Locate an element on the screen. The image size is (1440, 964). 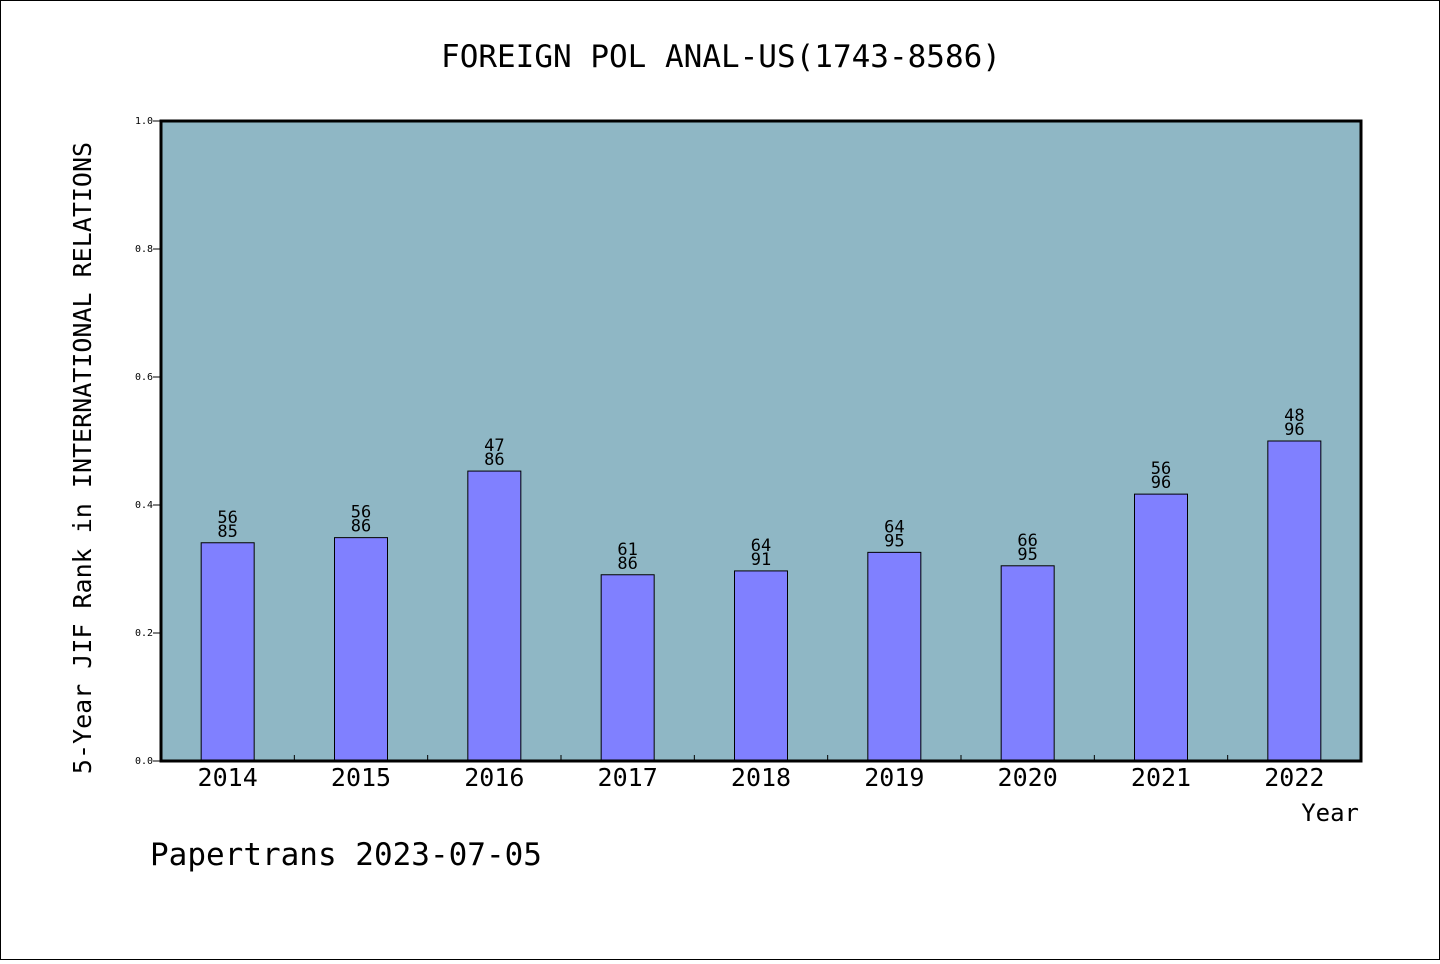
bar-2016 is located at coordinates (494, 616).